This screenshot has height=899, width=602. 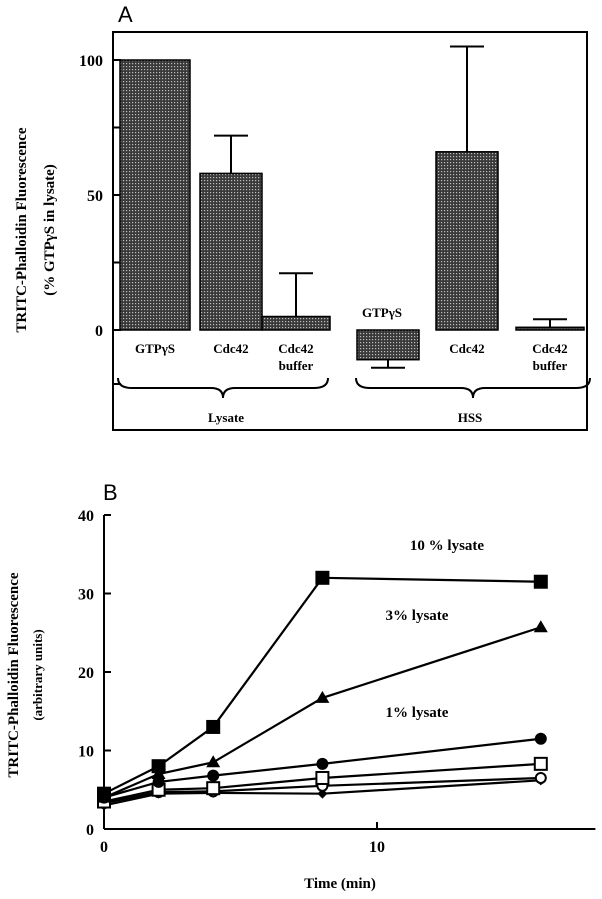 I want to click on panel-b-ylabel-2: (arbitrary units), so click(x=37, y=674).